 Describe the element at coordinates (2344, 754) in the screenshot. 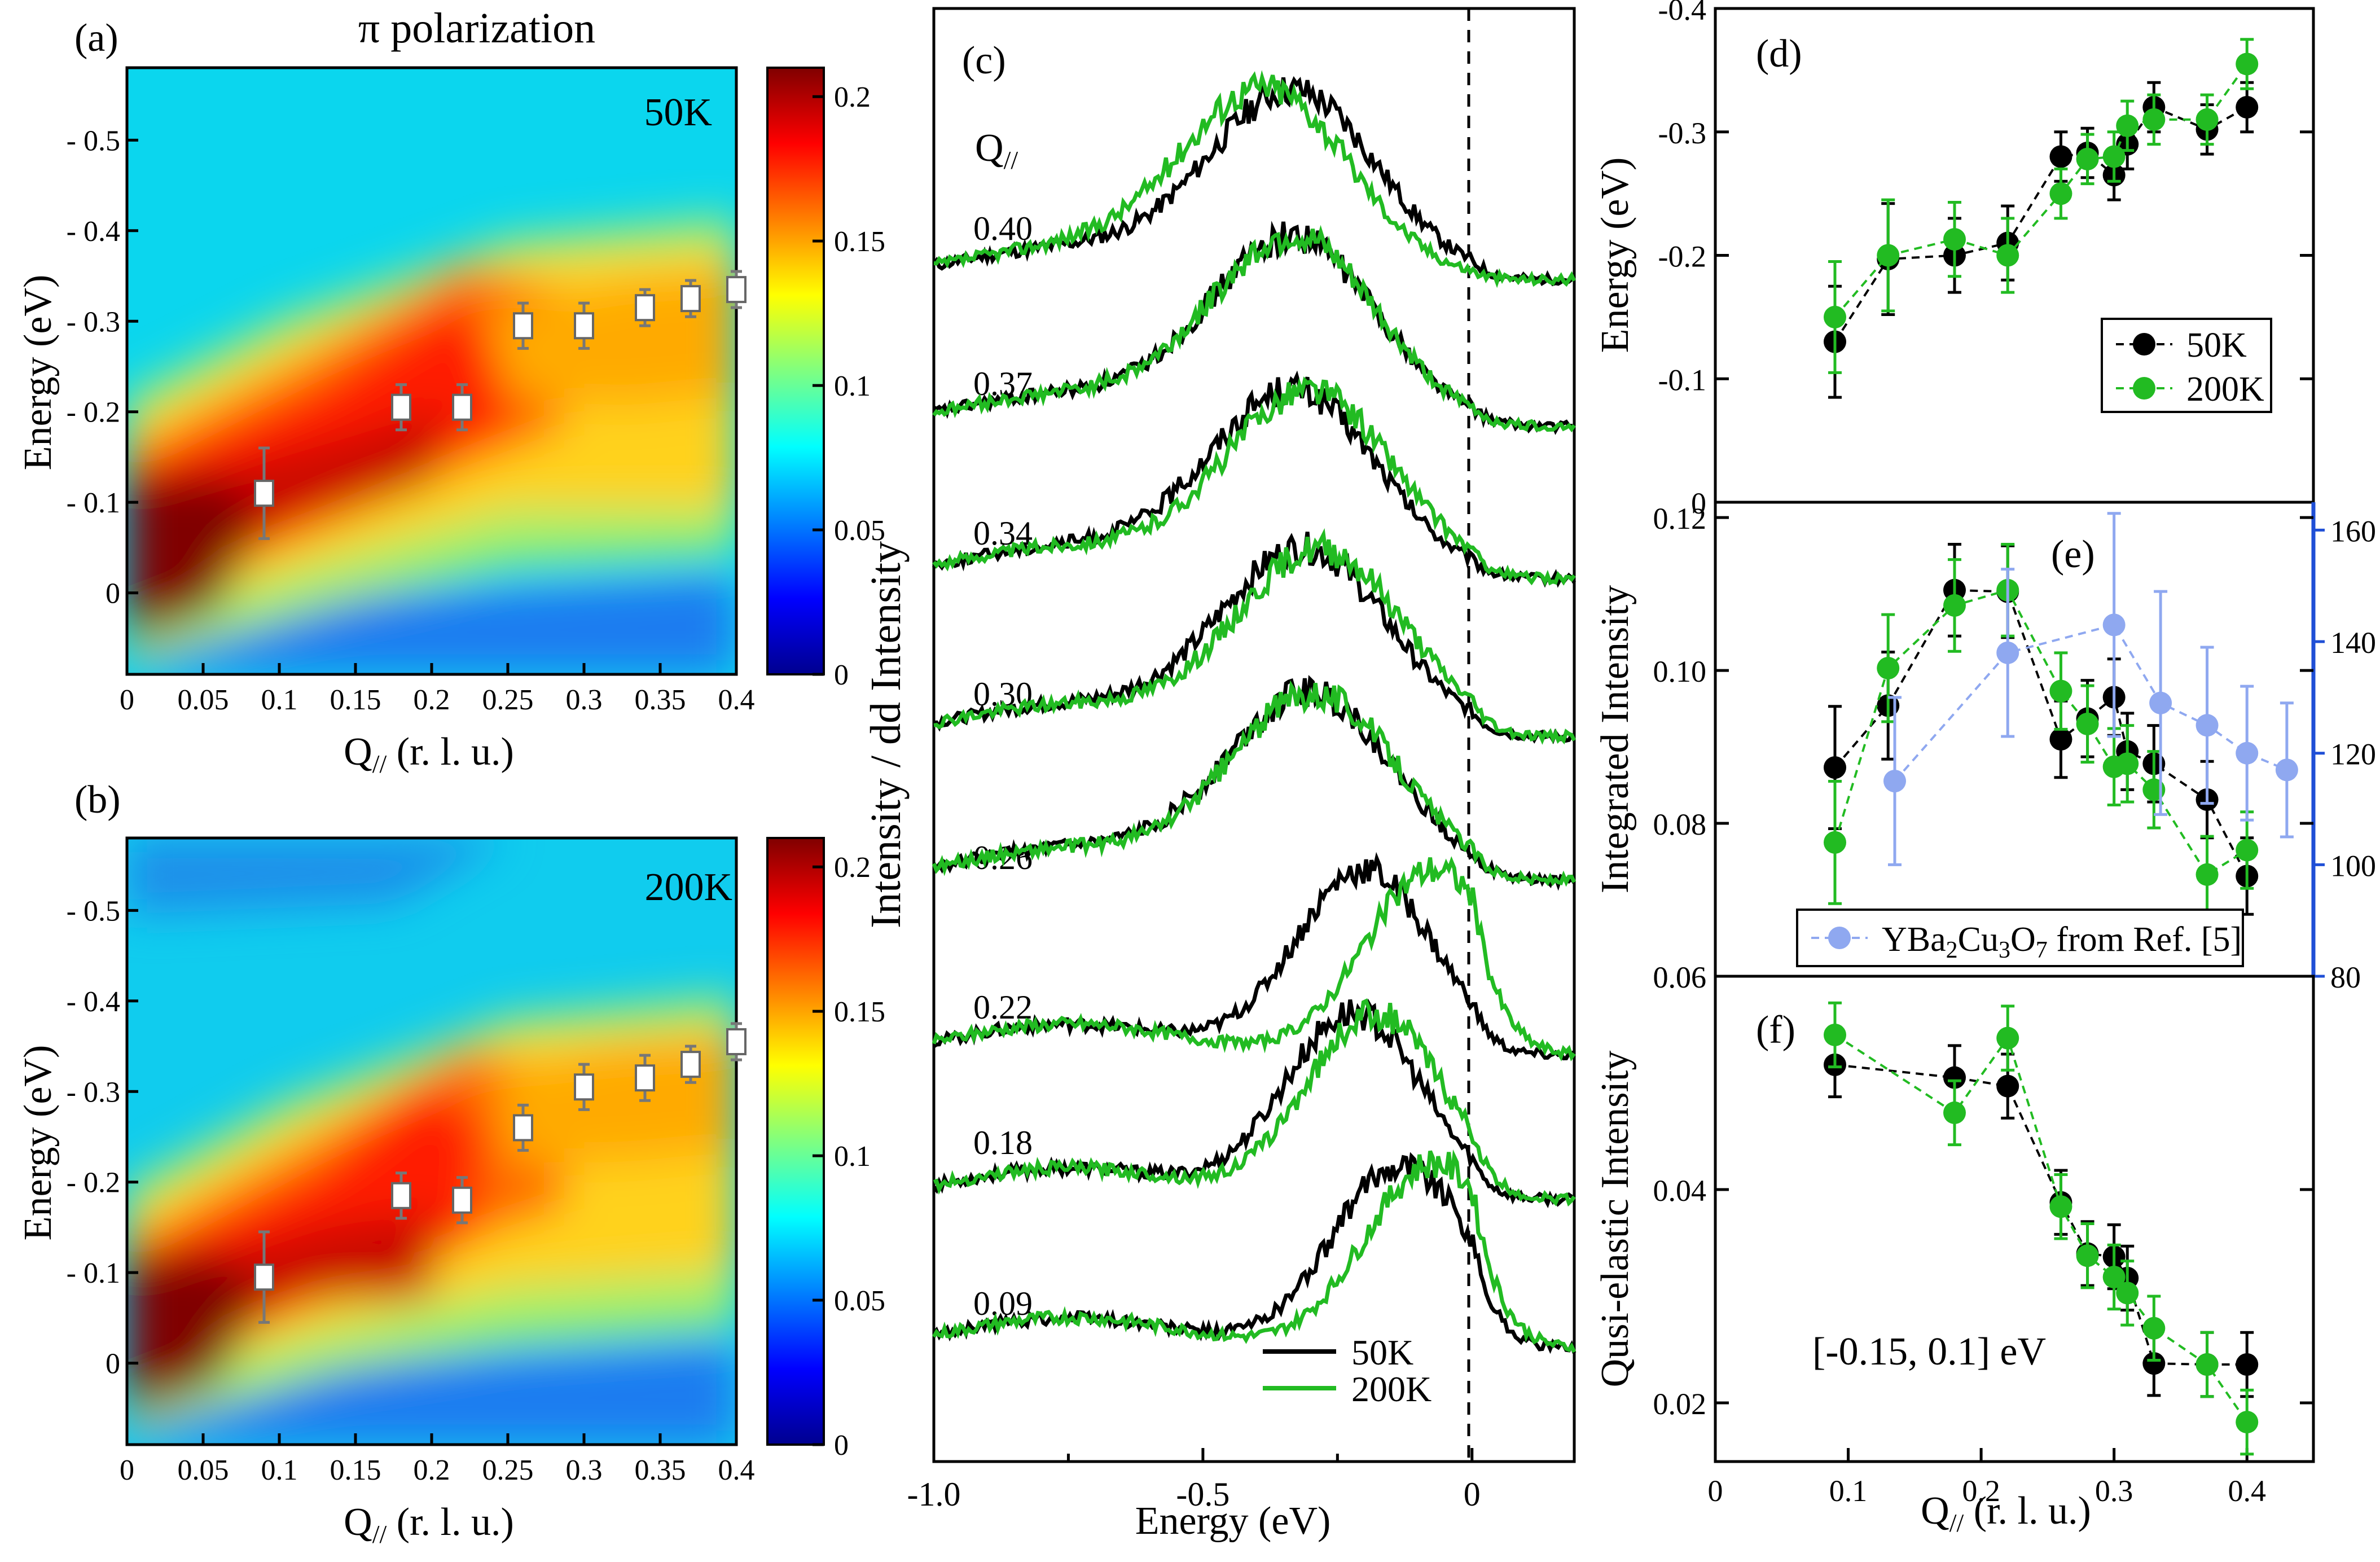

I see `y2-axis-e: 80 100 120 140 160` at that location.